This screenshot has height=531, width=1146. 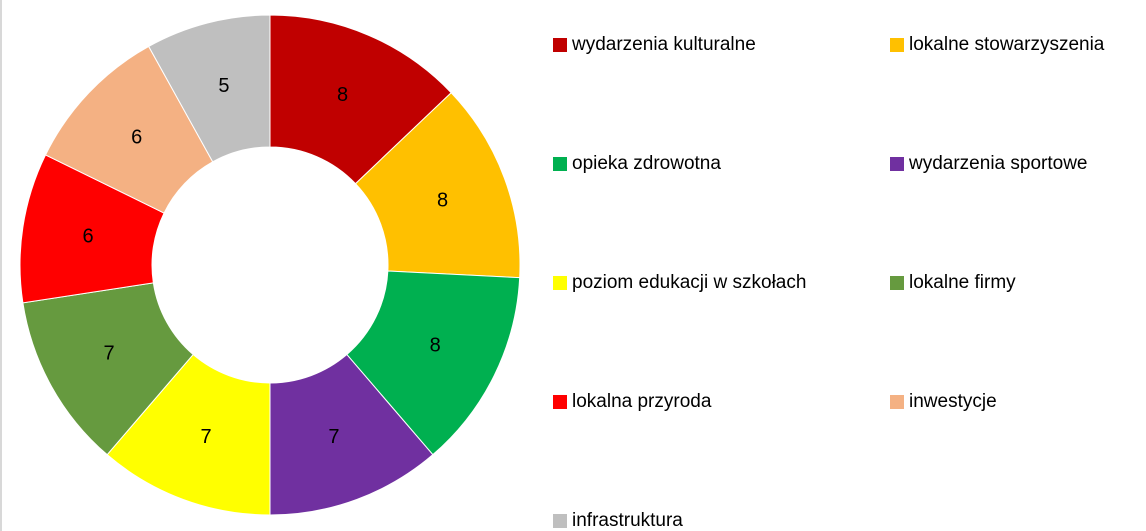 I want to click on legend-label: infrastruktura, so click(x=627, y=520).